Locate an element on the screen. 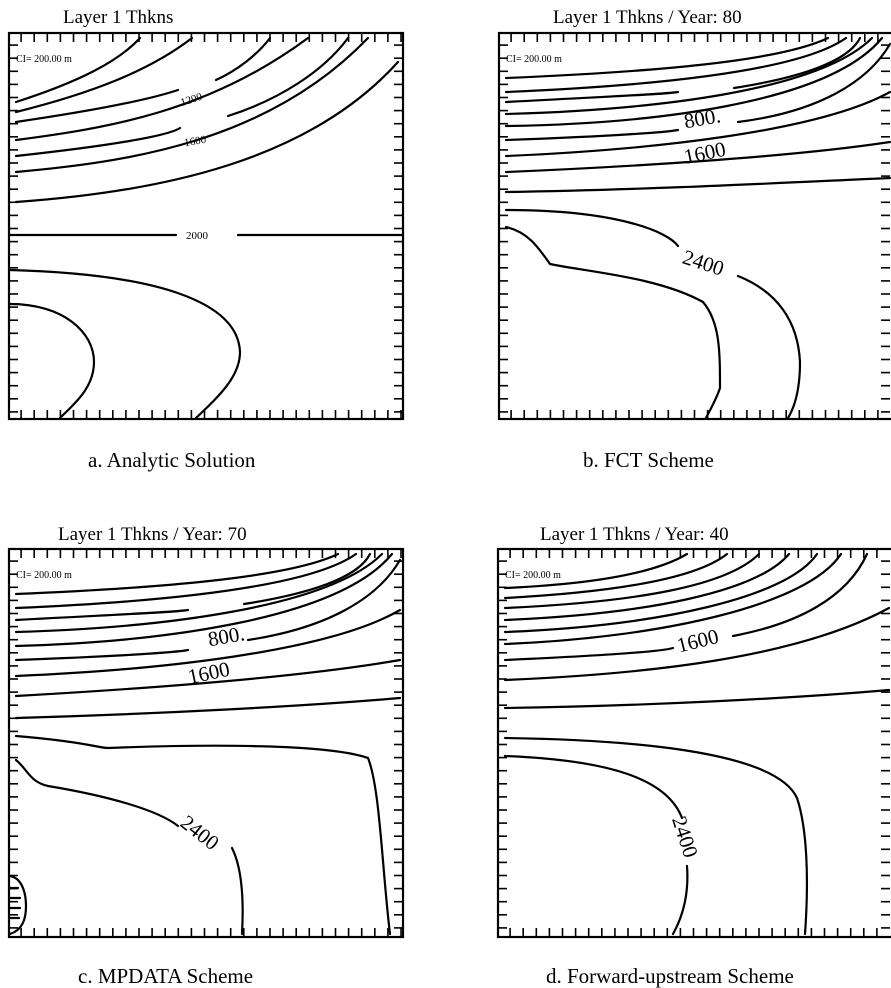 This screenshot has width=891, height=988. panel-a-caption: a. Analytic Solution is located at coordinates (172, 460).